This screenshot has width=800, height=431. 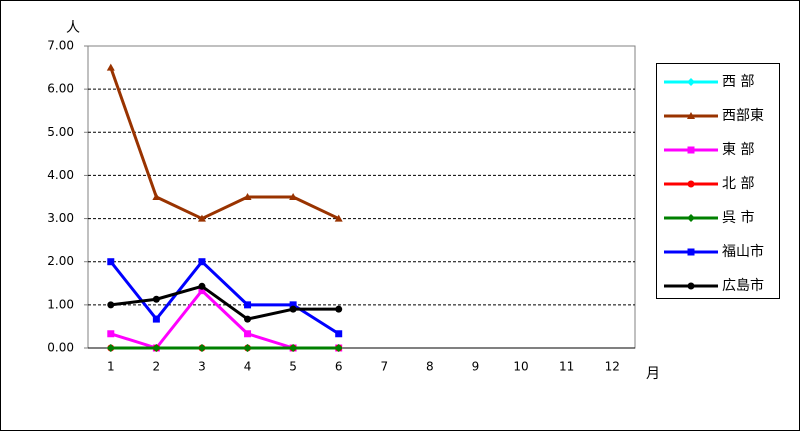 What do you see at coordinates (60, 261) in the screenshot?
I see `y-tick-label: 2.00` at bounding box center [60, 261].